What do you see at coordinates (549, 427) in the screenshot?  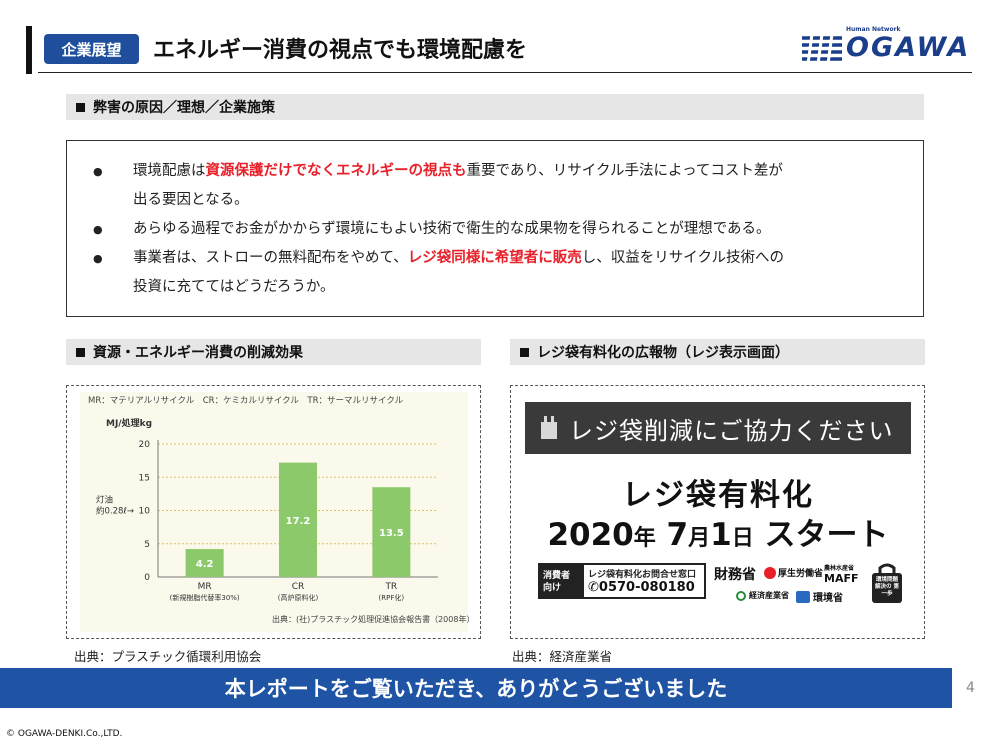 I see `shopping-bag-icon` at bounding box center [549, 427].